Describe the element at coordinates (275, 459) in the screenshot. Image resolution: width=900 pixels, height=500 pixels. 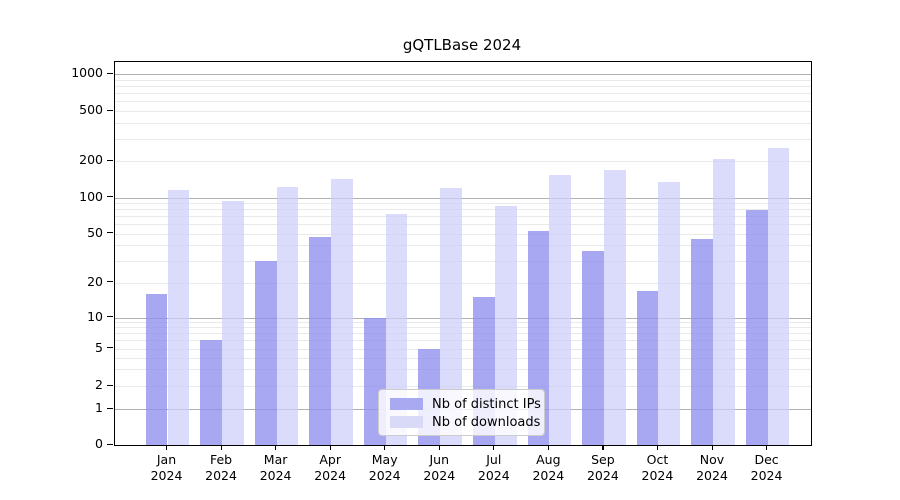
I see `x-tick-month: Mar` at that location.